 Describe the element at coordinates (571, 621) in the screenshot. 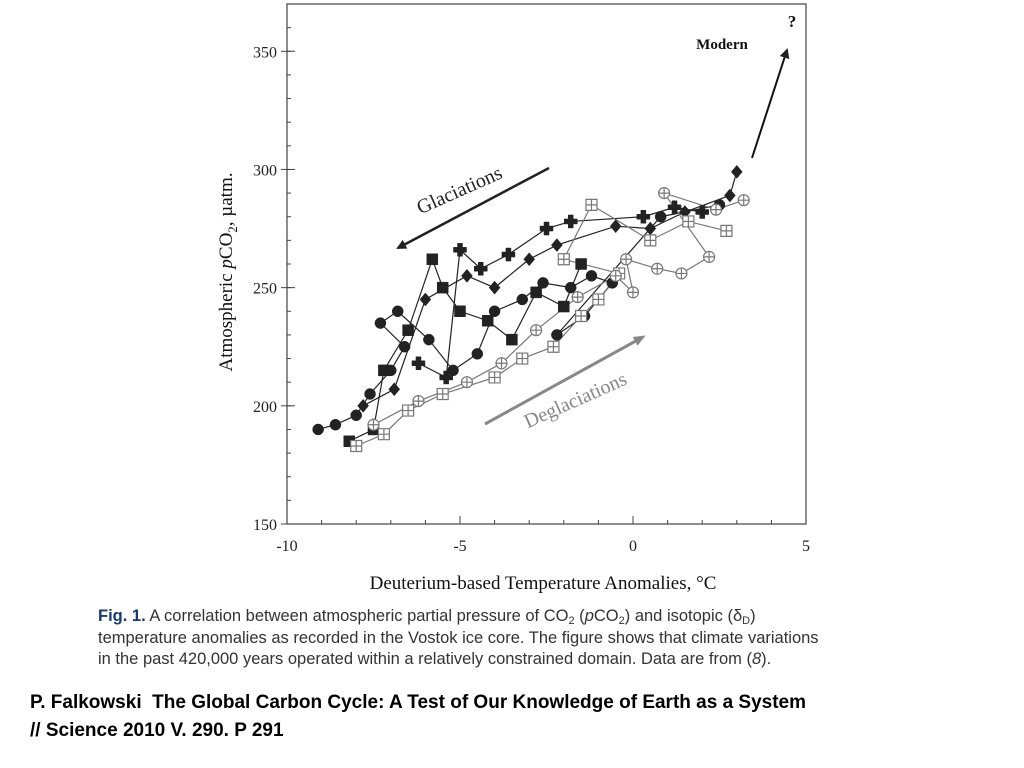

I see `caption-text: 2` at that location.